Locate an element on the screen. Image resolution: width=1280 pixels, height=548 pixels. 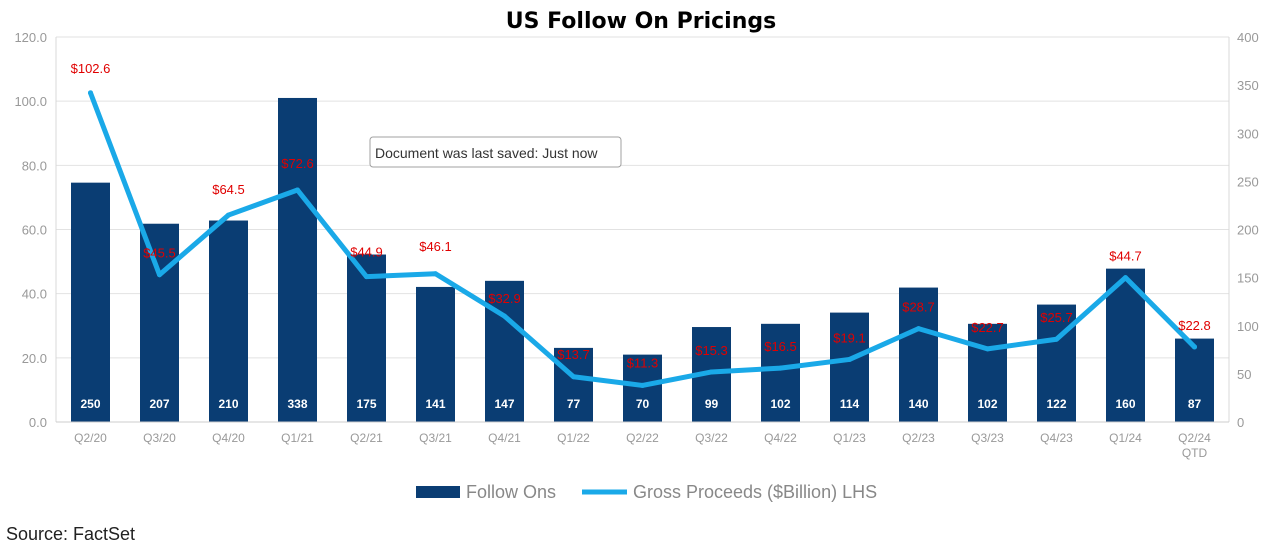
left-axis-tick: 80.0 is located at coordinates (34, 165).